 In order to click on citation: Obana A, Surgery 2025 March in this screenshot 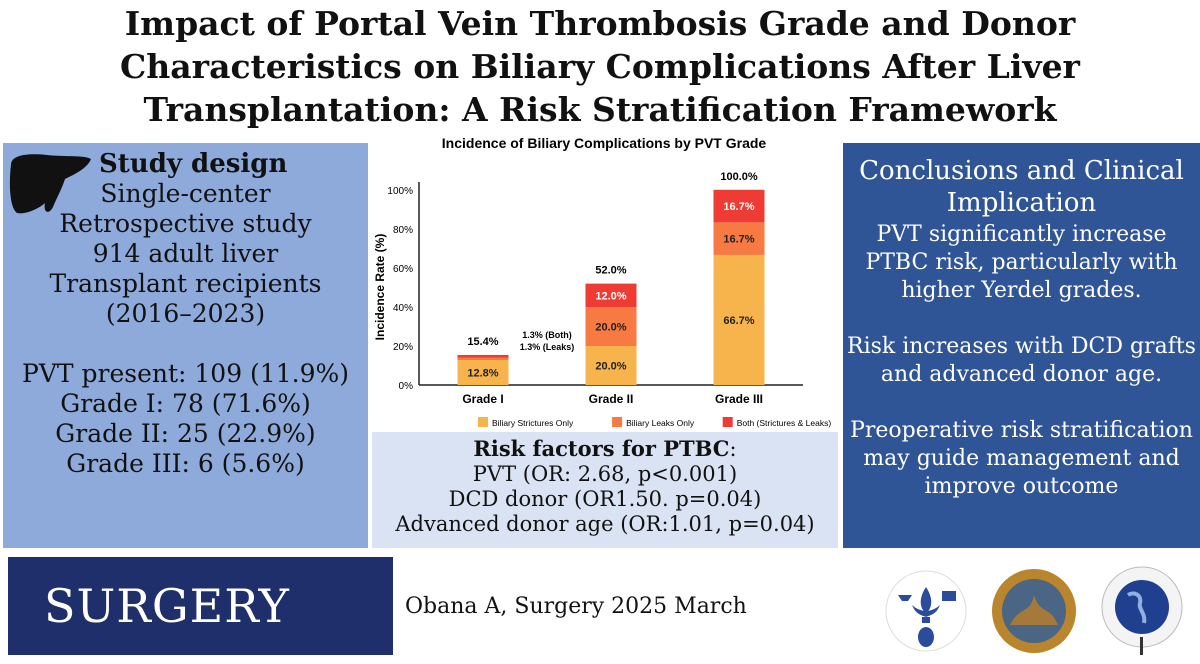, I will do `click(576, 606)`.